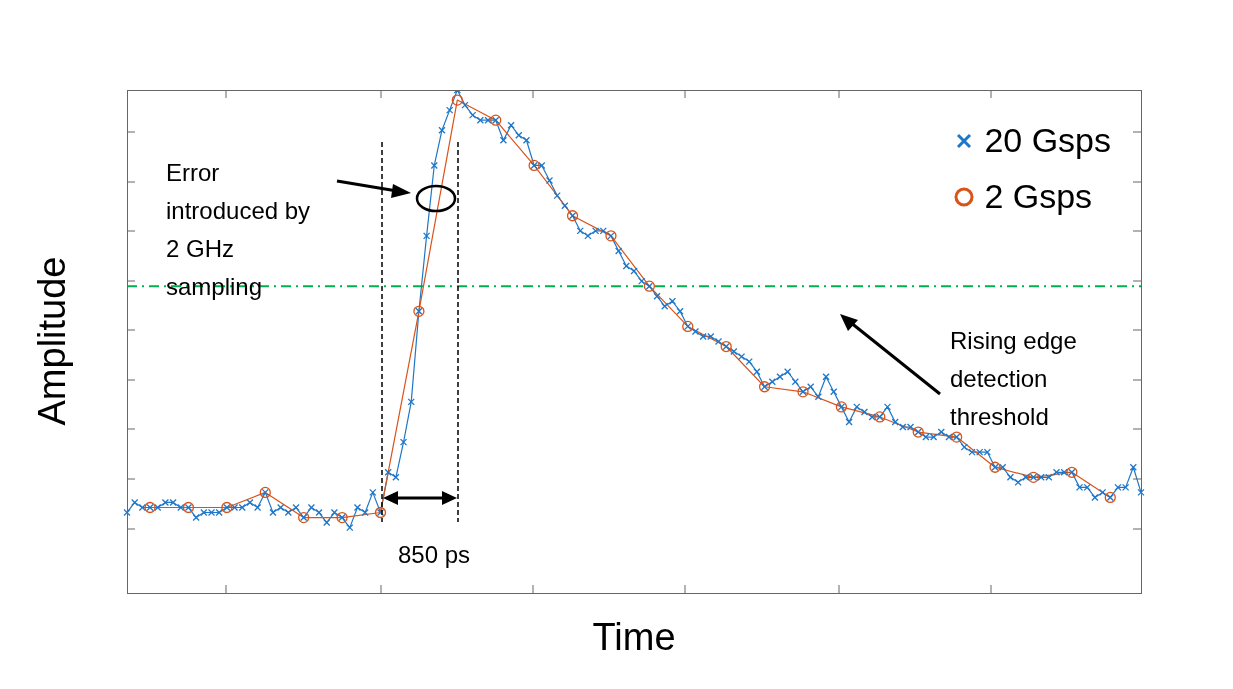 The width and height of the screenshot is (1233, 689). What do you see at coordinates (239, 230) in the screenshot?
I see `annotation: Error introduced by 2 GHz sampling` at bounding box center [239, 230].